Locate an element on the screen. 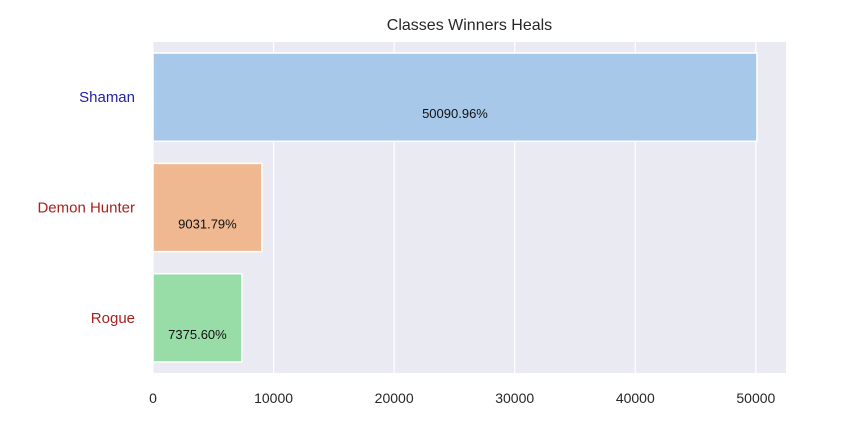  category-label: Demon Hunter is located at coordinates (86, 208).